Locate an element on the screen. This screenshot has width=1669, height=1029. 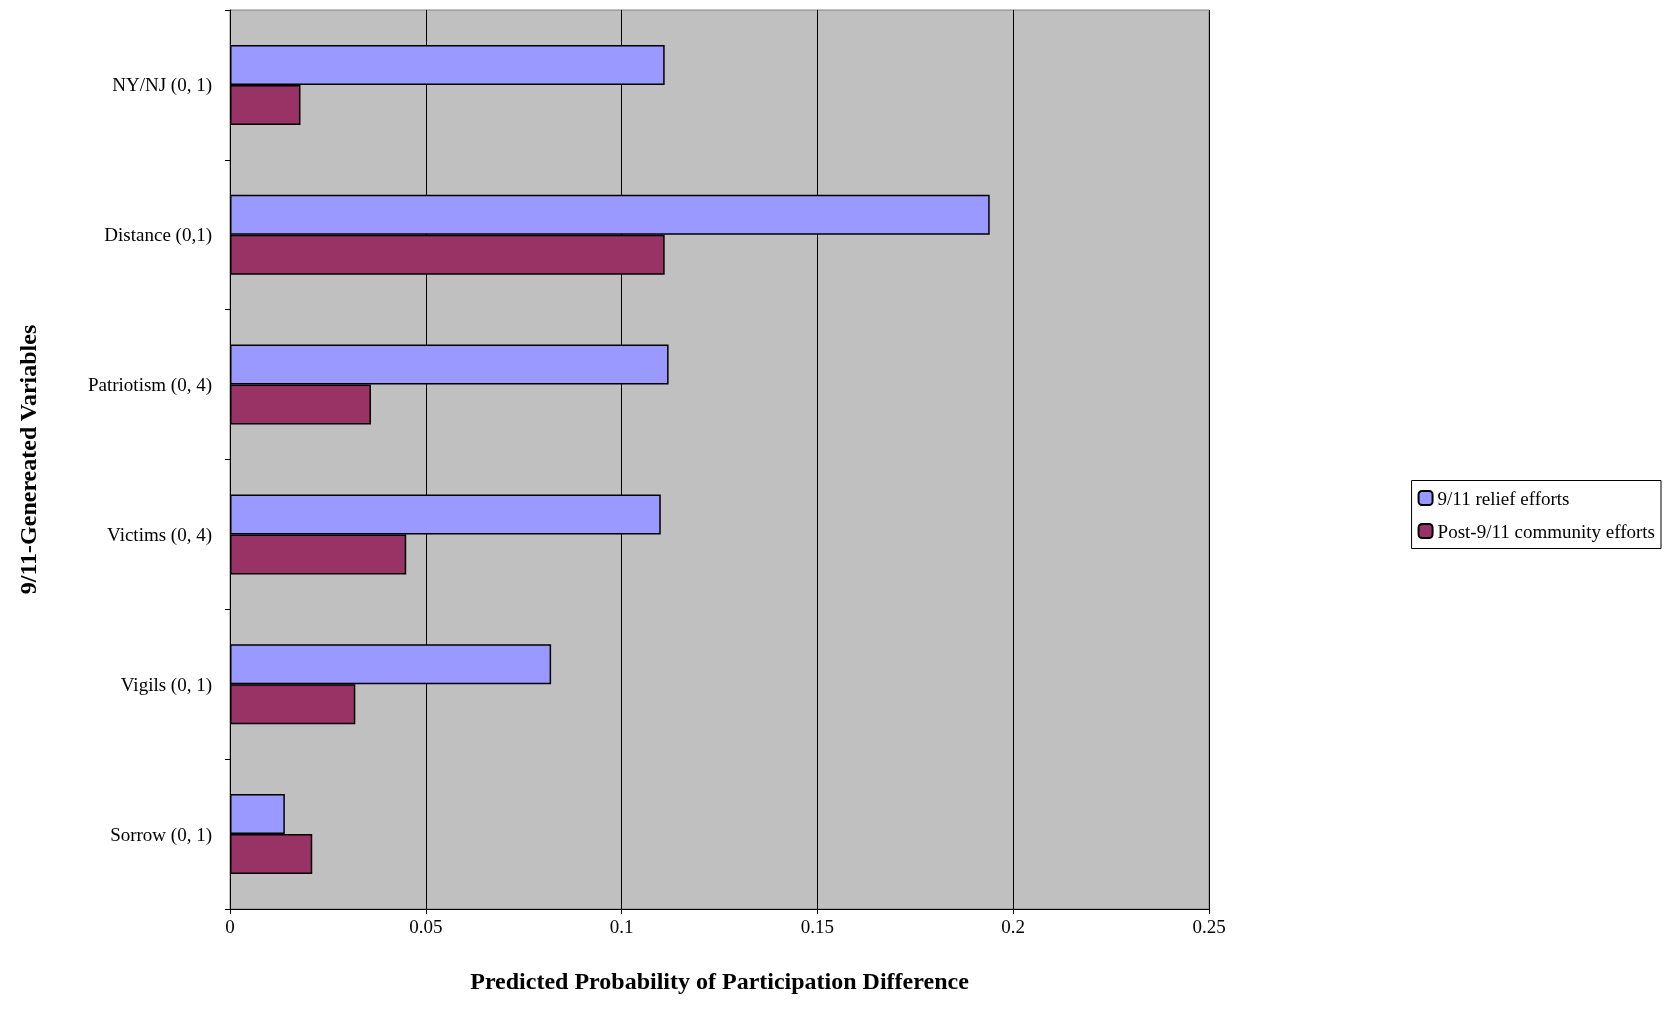
legend-label: Post-9/11 community efforts is located at coordinates (1546, 531).